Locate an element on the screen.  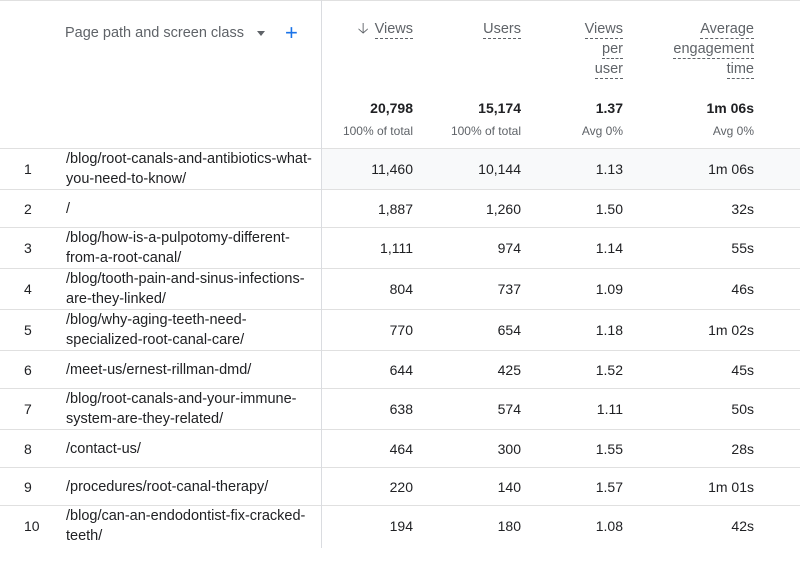
avg-engagement-value: 55s is located at coordinates (742, 248).